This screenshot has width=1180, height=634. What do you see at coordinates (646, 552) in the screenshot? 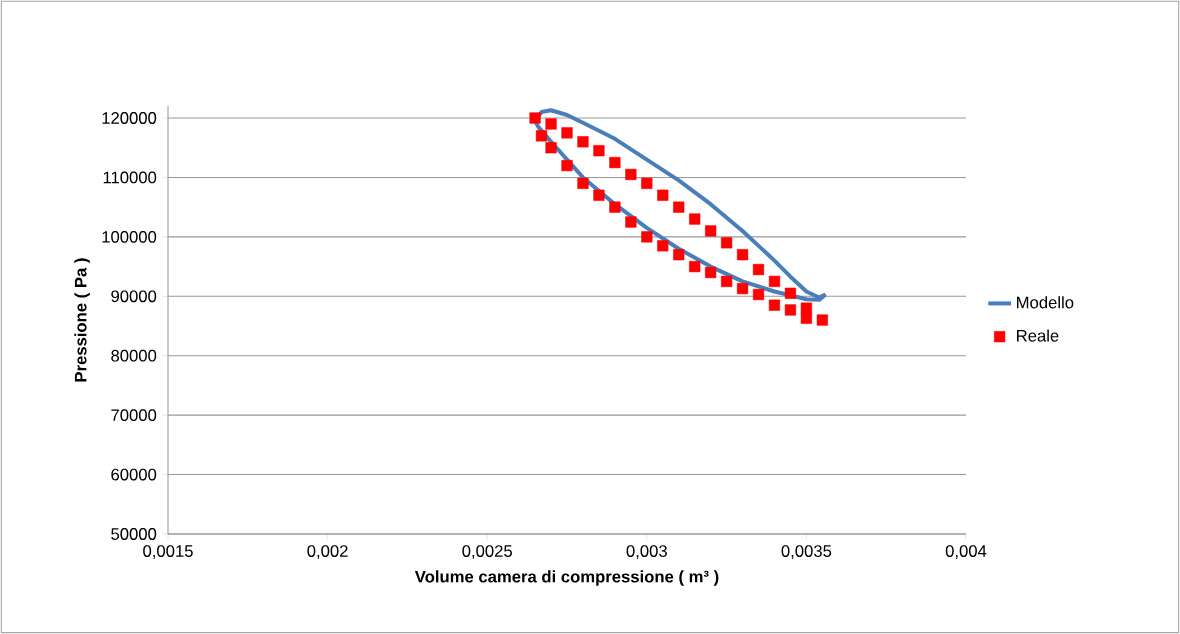
I see `x-tick-label: 0,003` at bounding box center [646, 552].